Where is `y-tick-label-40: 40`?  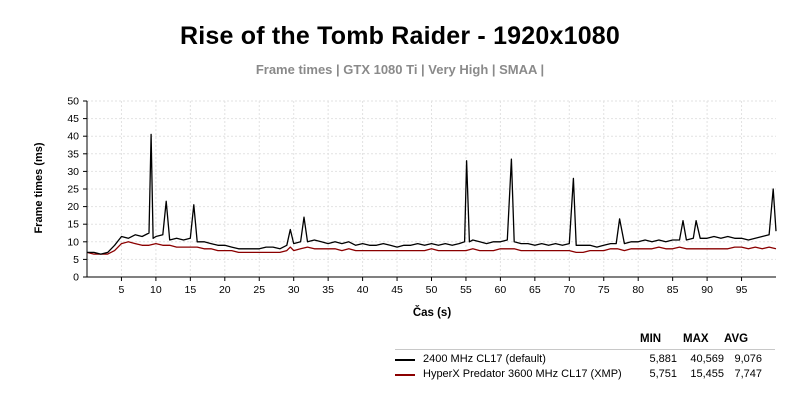 y-tick-label-40: 40 is located at coordinates (73, 137).